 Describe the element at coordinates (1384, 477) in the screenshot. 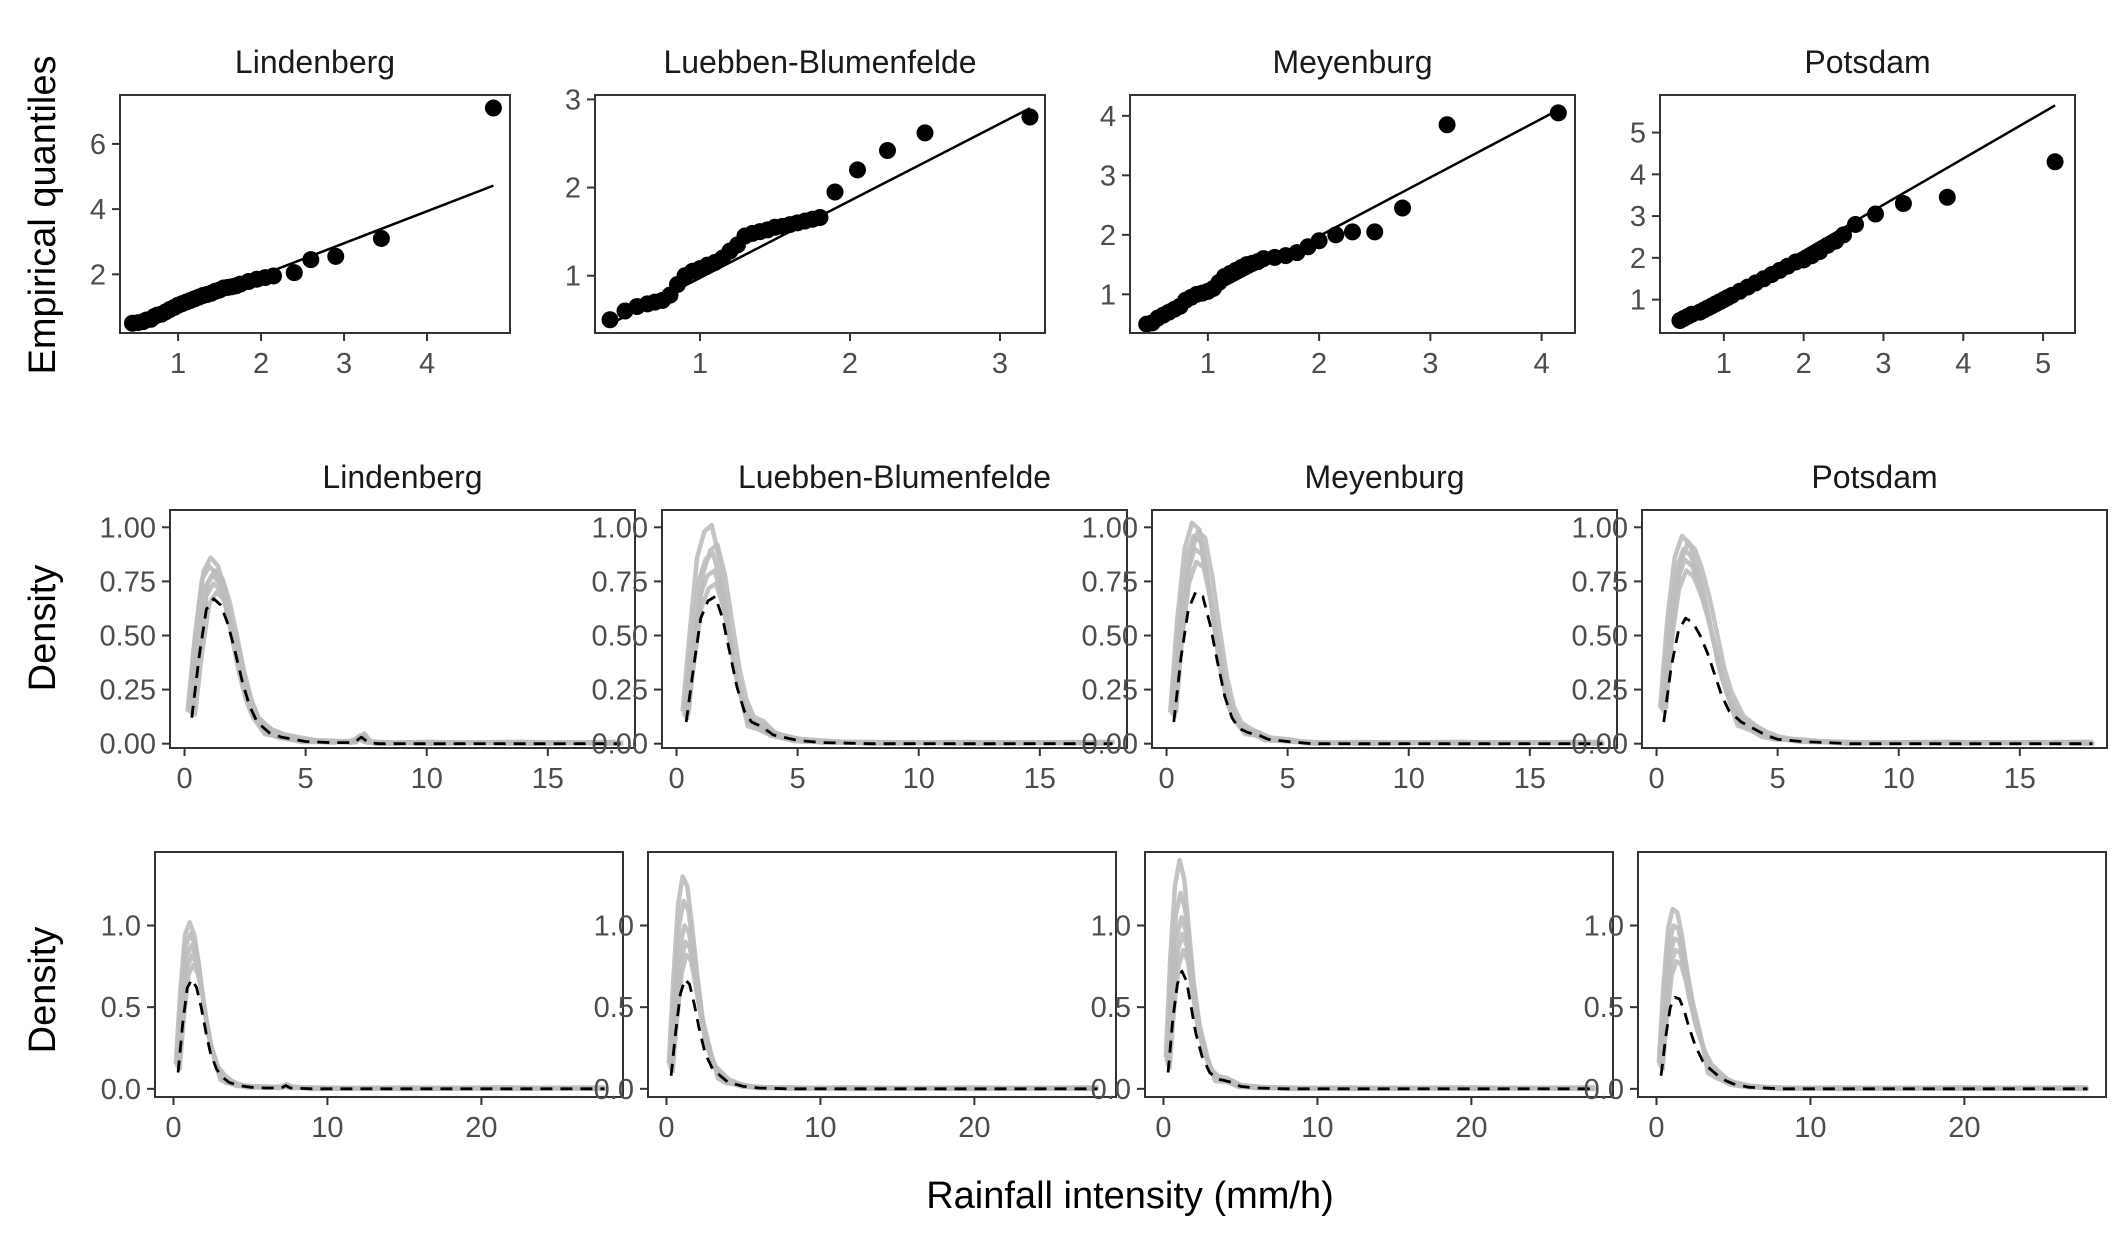

I see `panel-title: Meyenburg` at that location.